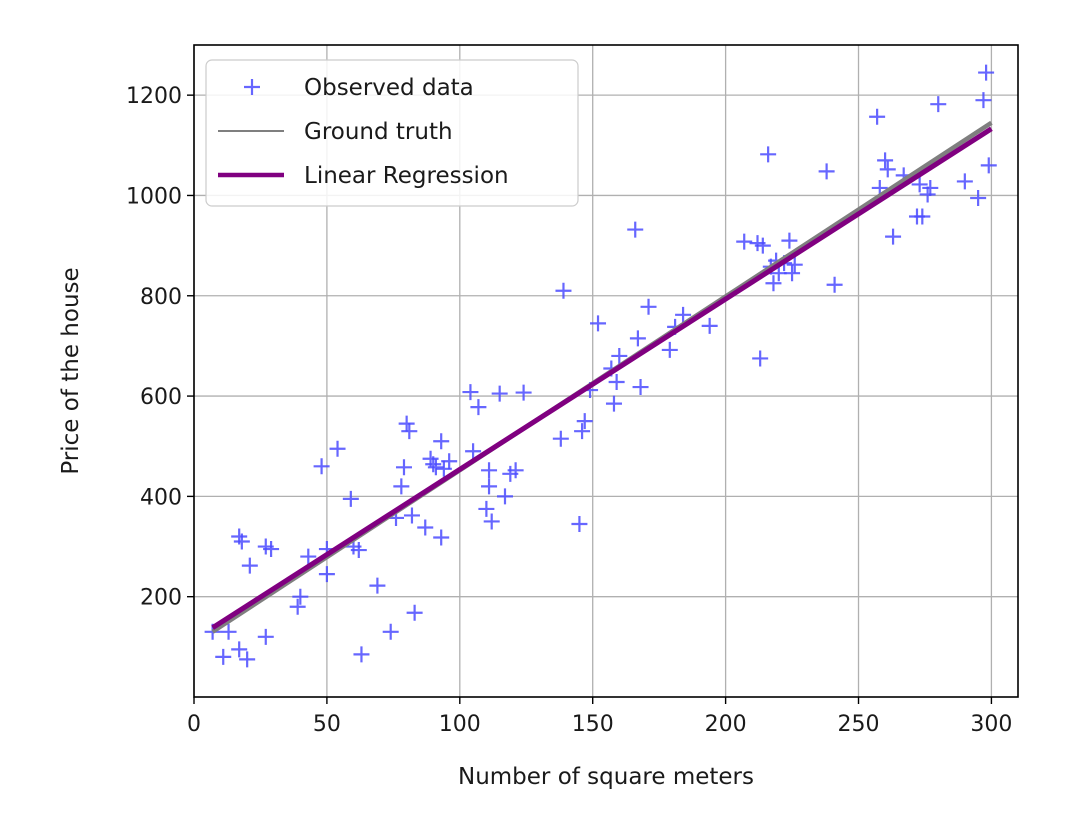 The height and width of the screenshot is (829, 1074). I want to click on y-tick-label: 600, so click(161, 397).